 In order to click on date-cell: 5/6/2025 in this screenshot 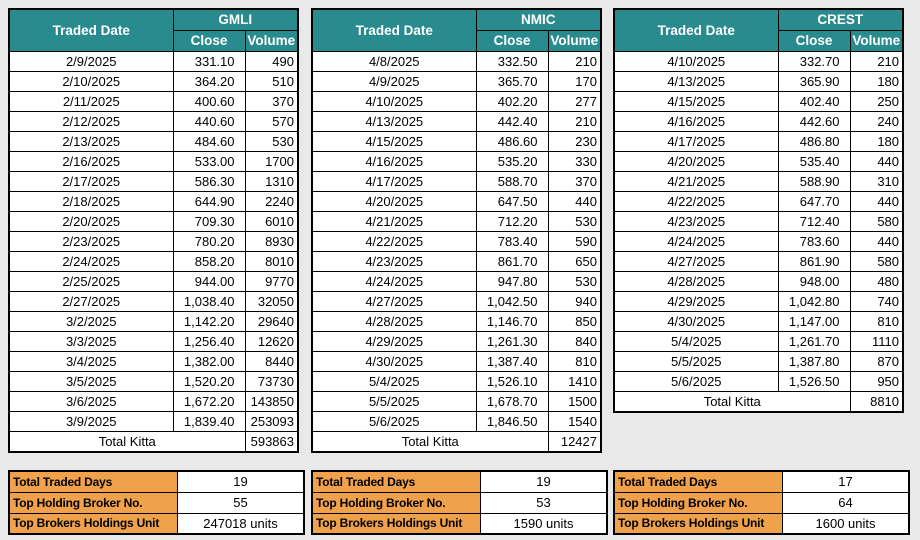, I will do `click(696, 381)`.